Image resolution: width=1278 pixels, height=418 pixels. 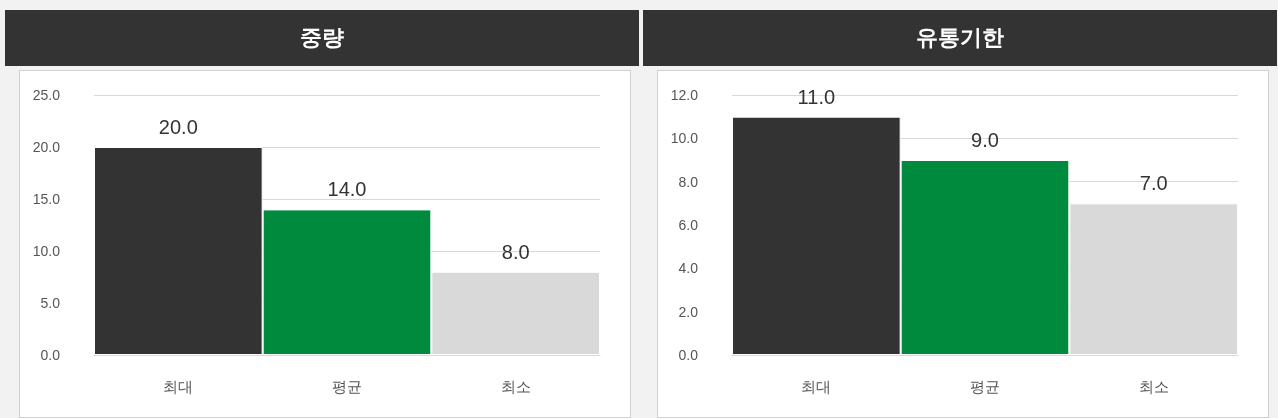 I want to click on y-tick-label: 20.0, so click(x=46, y=147).